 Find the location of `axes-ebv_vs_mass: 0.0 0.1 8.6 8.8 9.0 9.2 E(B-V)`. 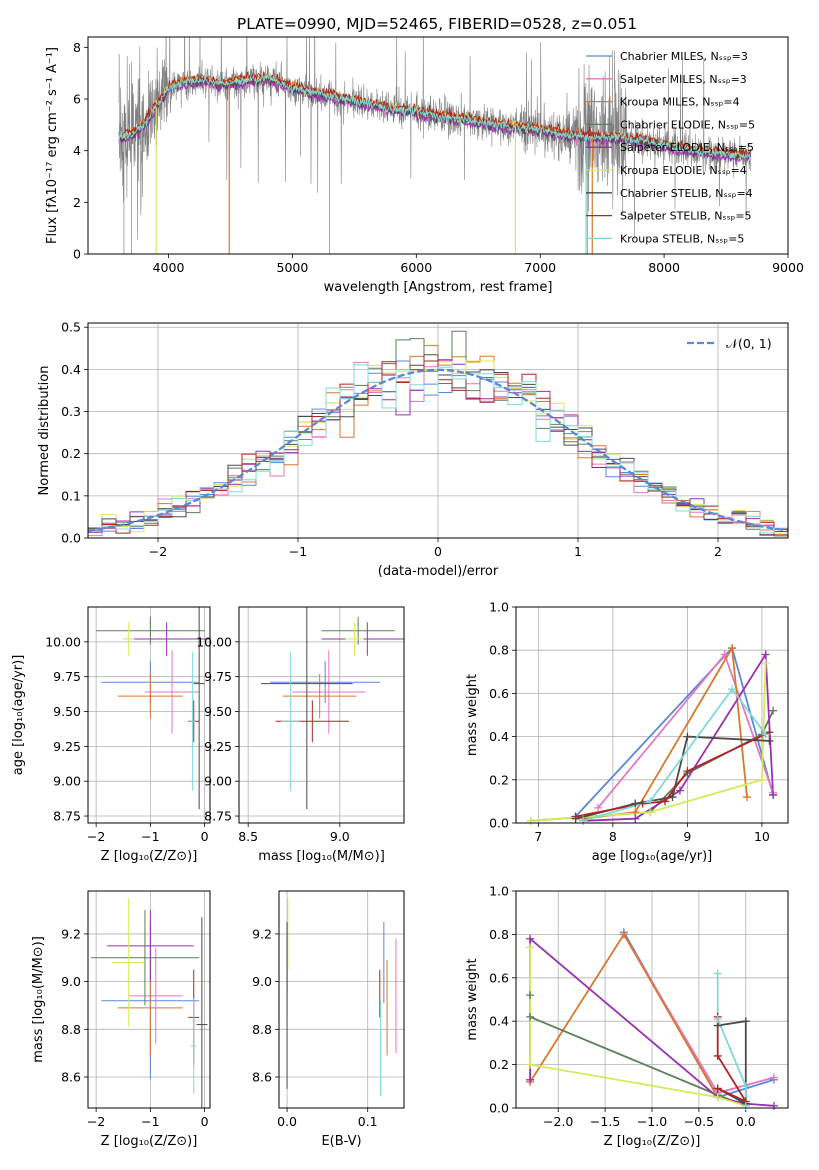

axes-ebv_vs_mass: 0.0 0.1 8.6 8.8 9.0 9.2 E(B-V) is located at coordinates (328, 1019).